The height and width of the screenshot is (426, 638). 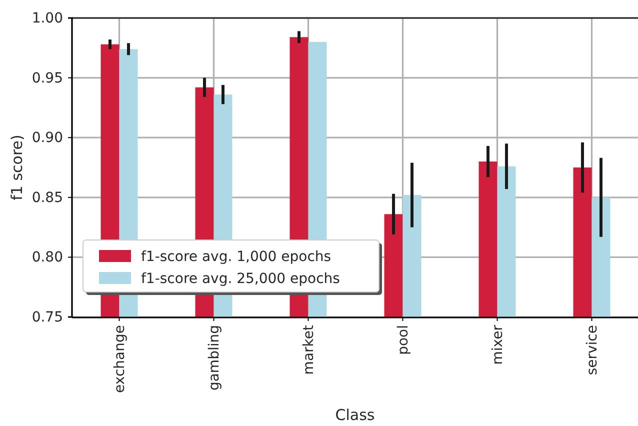 What do you see at coordinates (240, 279) in the screenshot?
I see `legend-label: f1-score avg. 25,000 epochs` at bounding box center [240, 279].